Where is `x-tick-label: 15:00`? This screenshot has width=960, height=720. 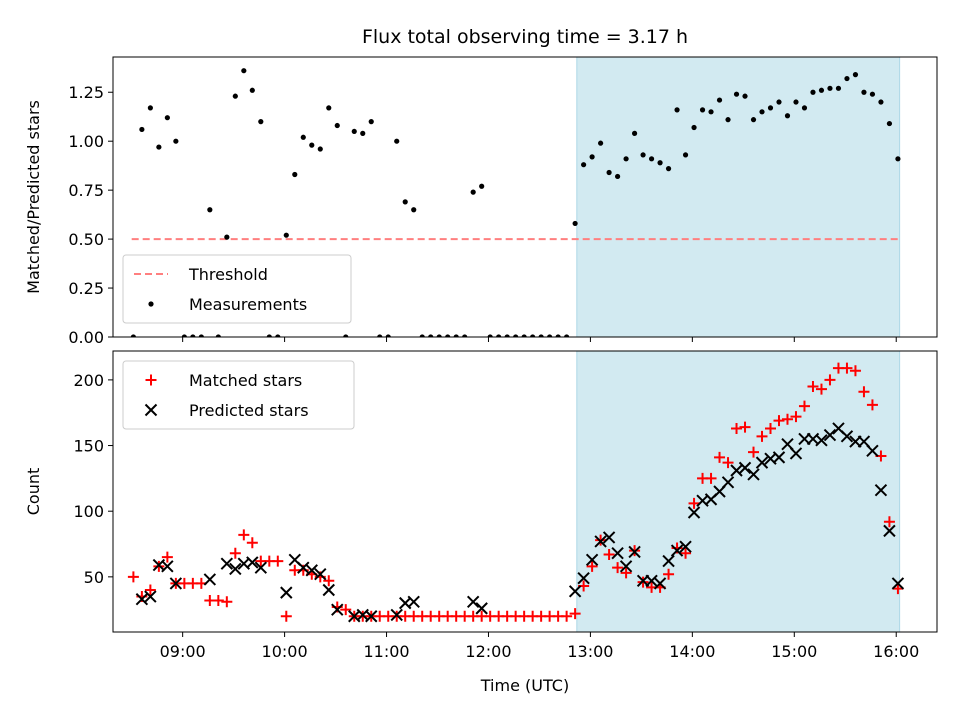 x-tick-label: 15:00 is located at coordinates (794, 651).